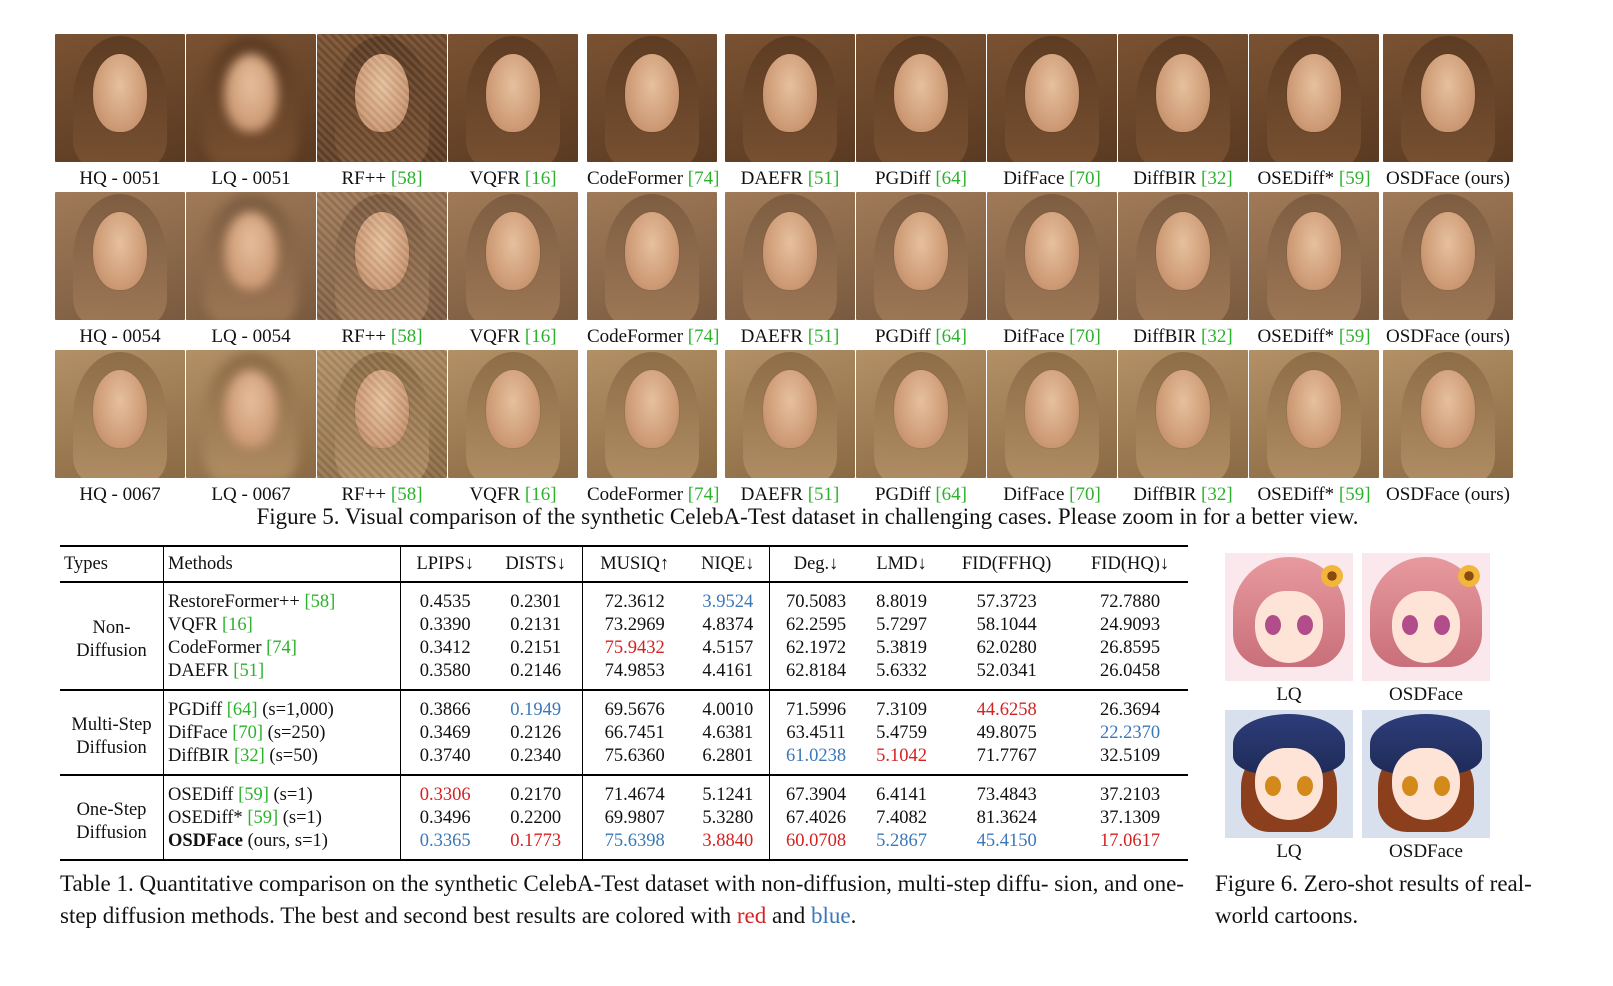  Describe the element at coordinates (1036, 494) in the screenshot. I see `caption-label: DifFace` at that location.